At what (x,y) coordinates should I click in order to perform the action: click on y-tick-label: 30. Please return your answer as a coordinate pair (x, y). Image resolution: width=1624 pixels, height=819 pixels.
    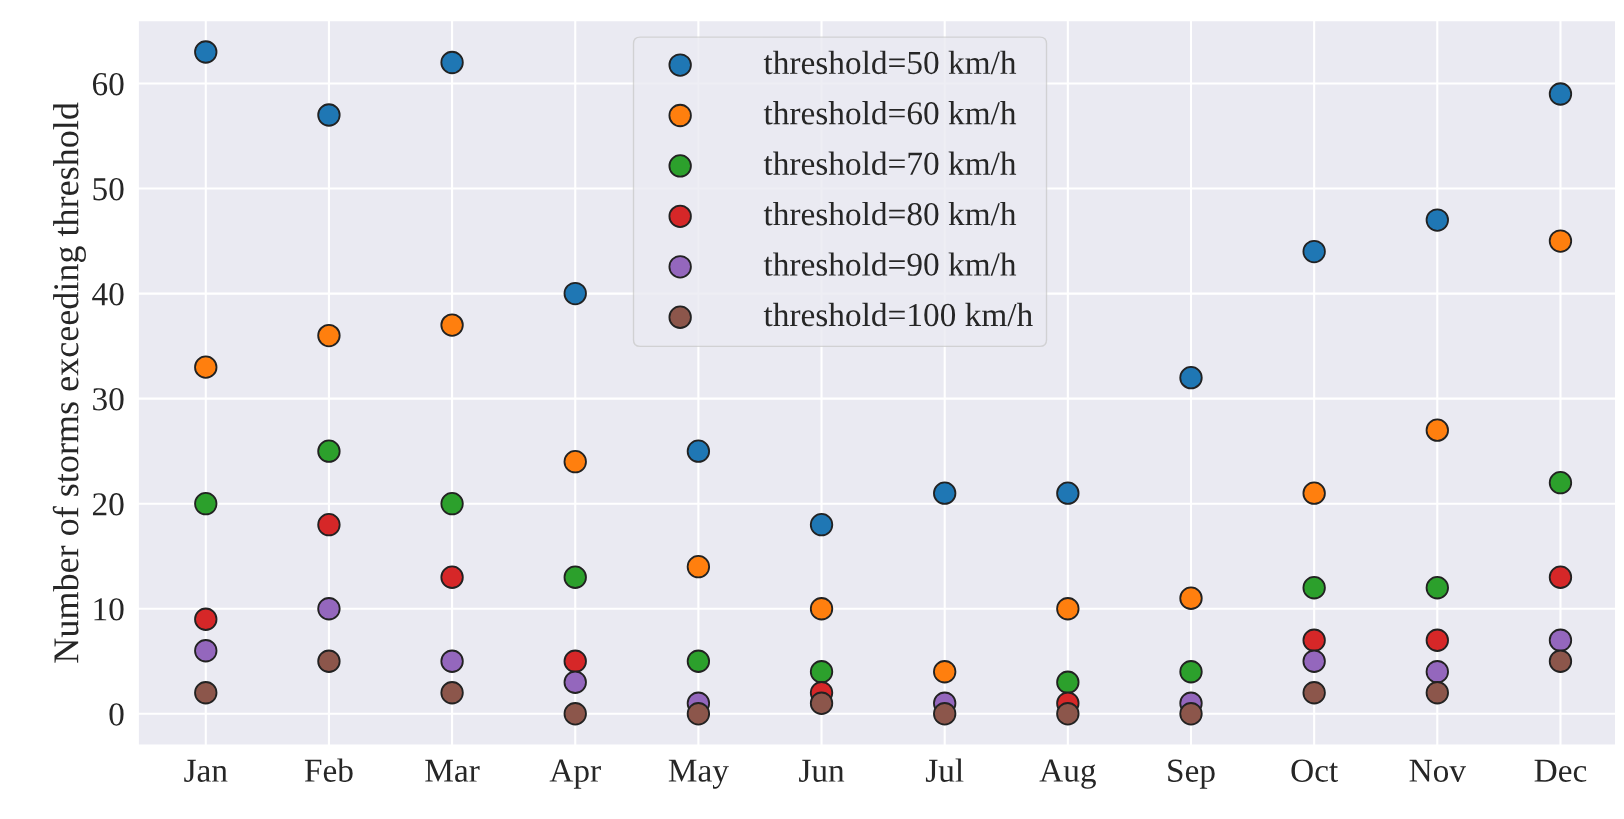
    Looking at the image, I should click on (108, 399).